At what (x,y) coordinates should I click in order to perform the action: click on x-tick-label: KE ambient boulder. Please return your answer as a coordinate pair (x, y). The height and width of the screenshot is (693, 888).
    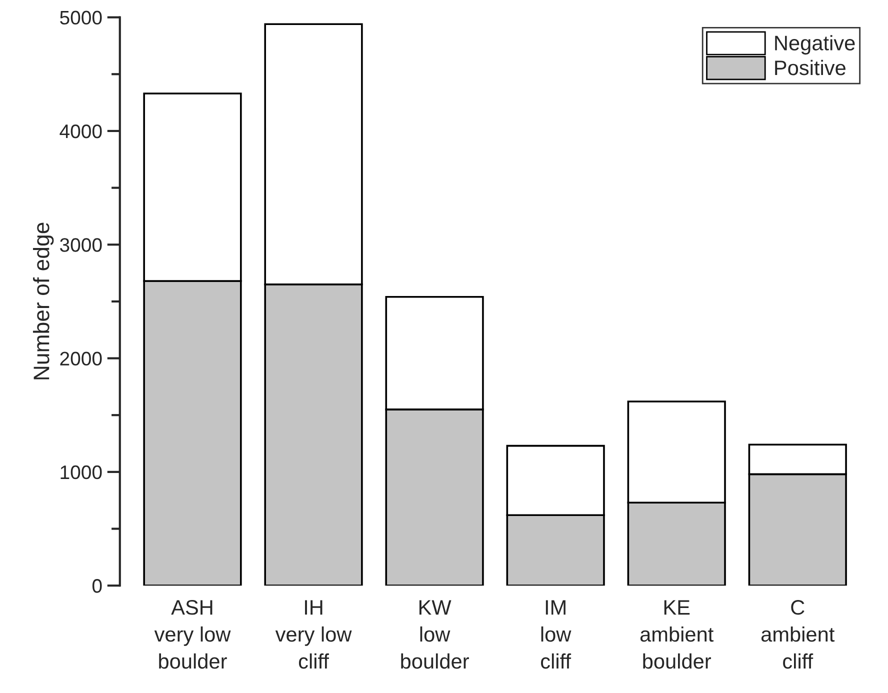
    Looking at the image, I should click on (677, 634).